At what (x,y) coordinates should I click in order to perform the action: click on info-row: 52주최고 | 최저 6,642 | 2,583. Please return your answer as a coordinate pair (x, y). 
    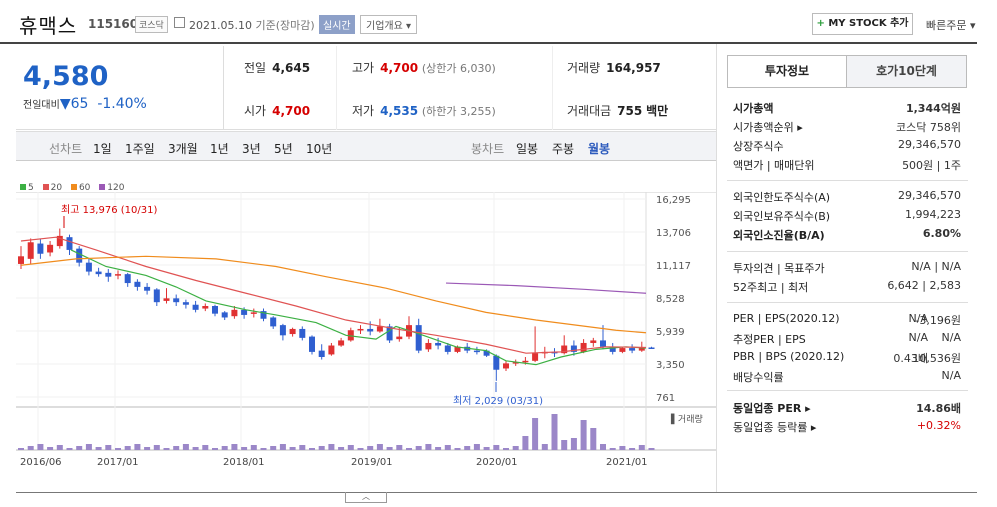
    Looking at the image, I should click on (847, 287).